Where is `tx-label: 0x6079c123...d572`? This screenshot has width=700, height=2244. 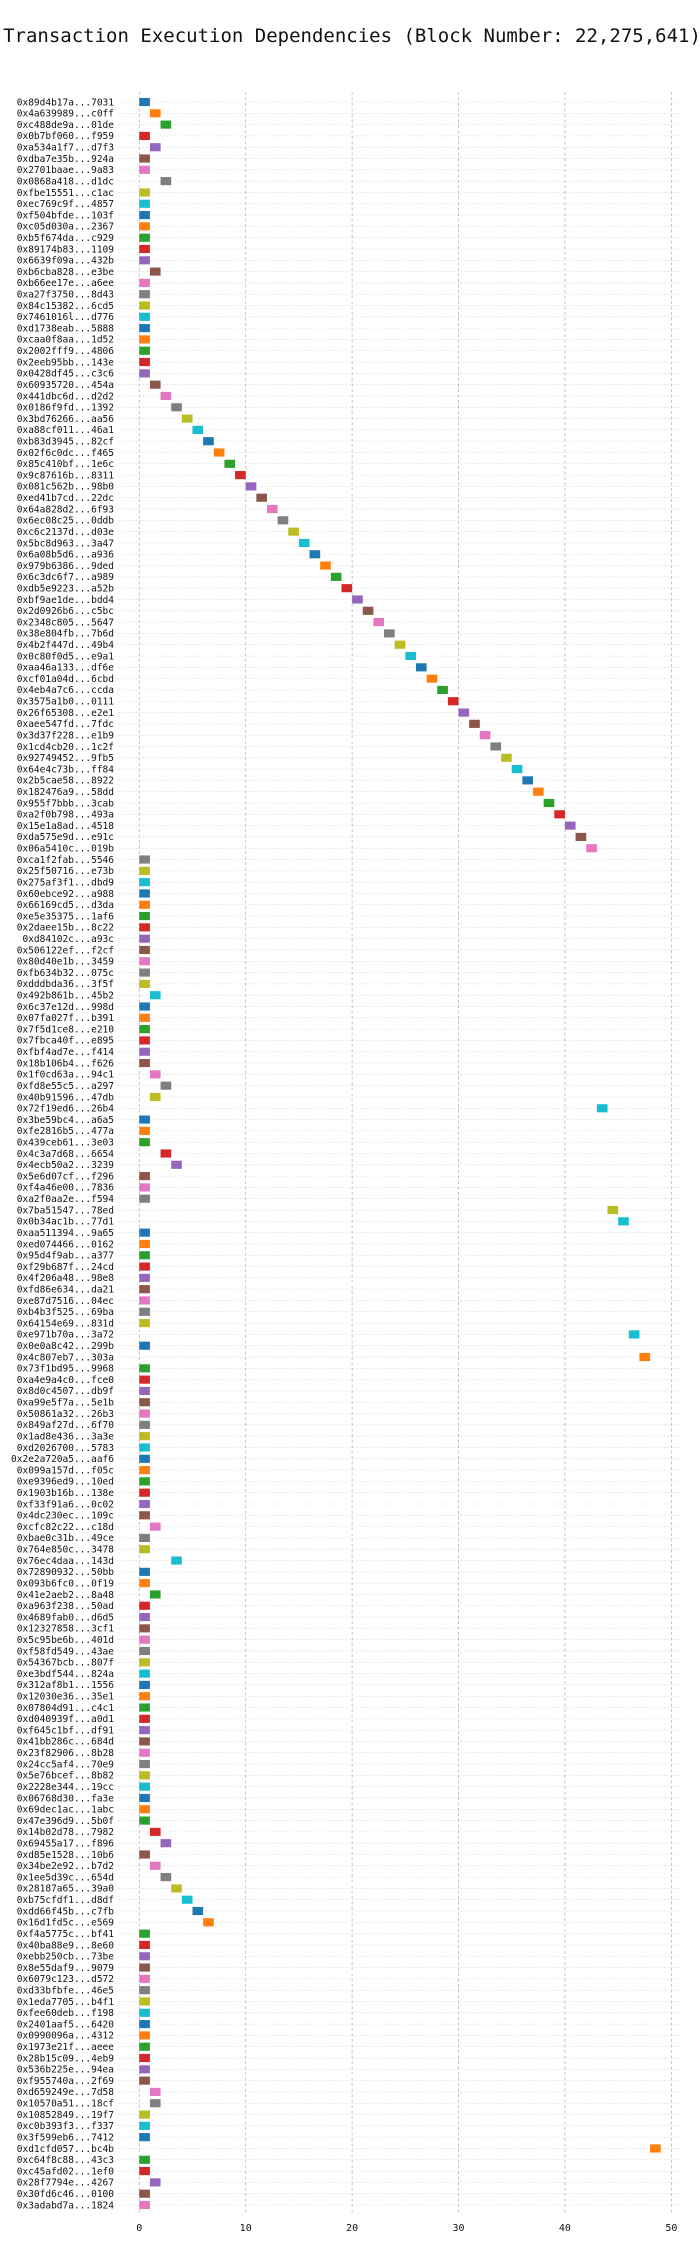
tx-label: 0x6079c123...d572 is located at coordinates (65, 1979).